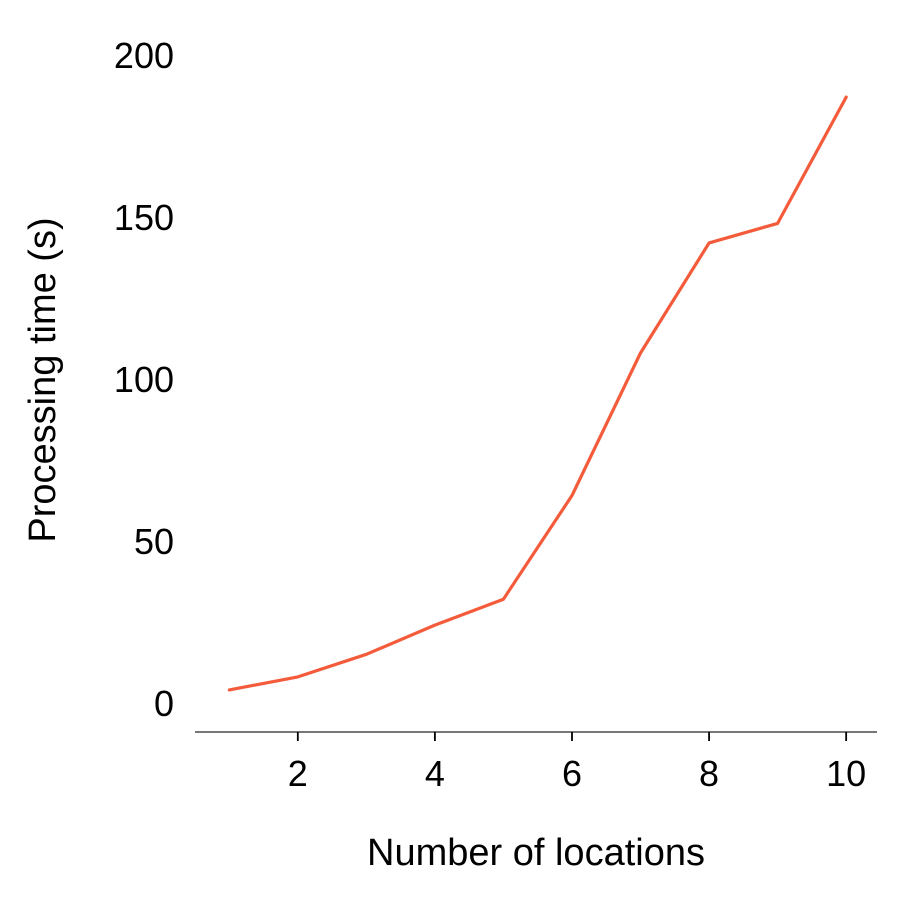  Describe the element at coordinates (536, 762) in the screenshot. I see `x-axis: 2 4 6 8 10` at that location.